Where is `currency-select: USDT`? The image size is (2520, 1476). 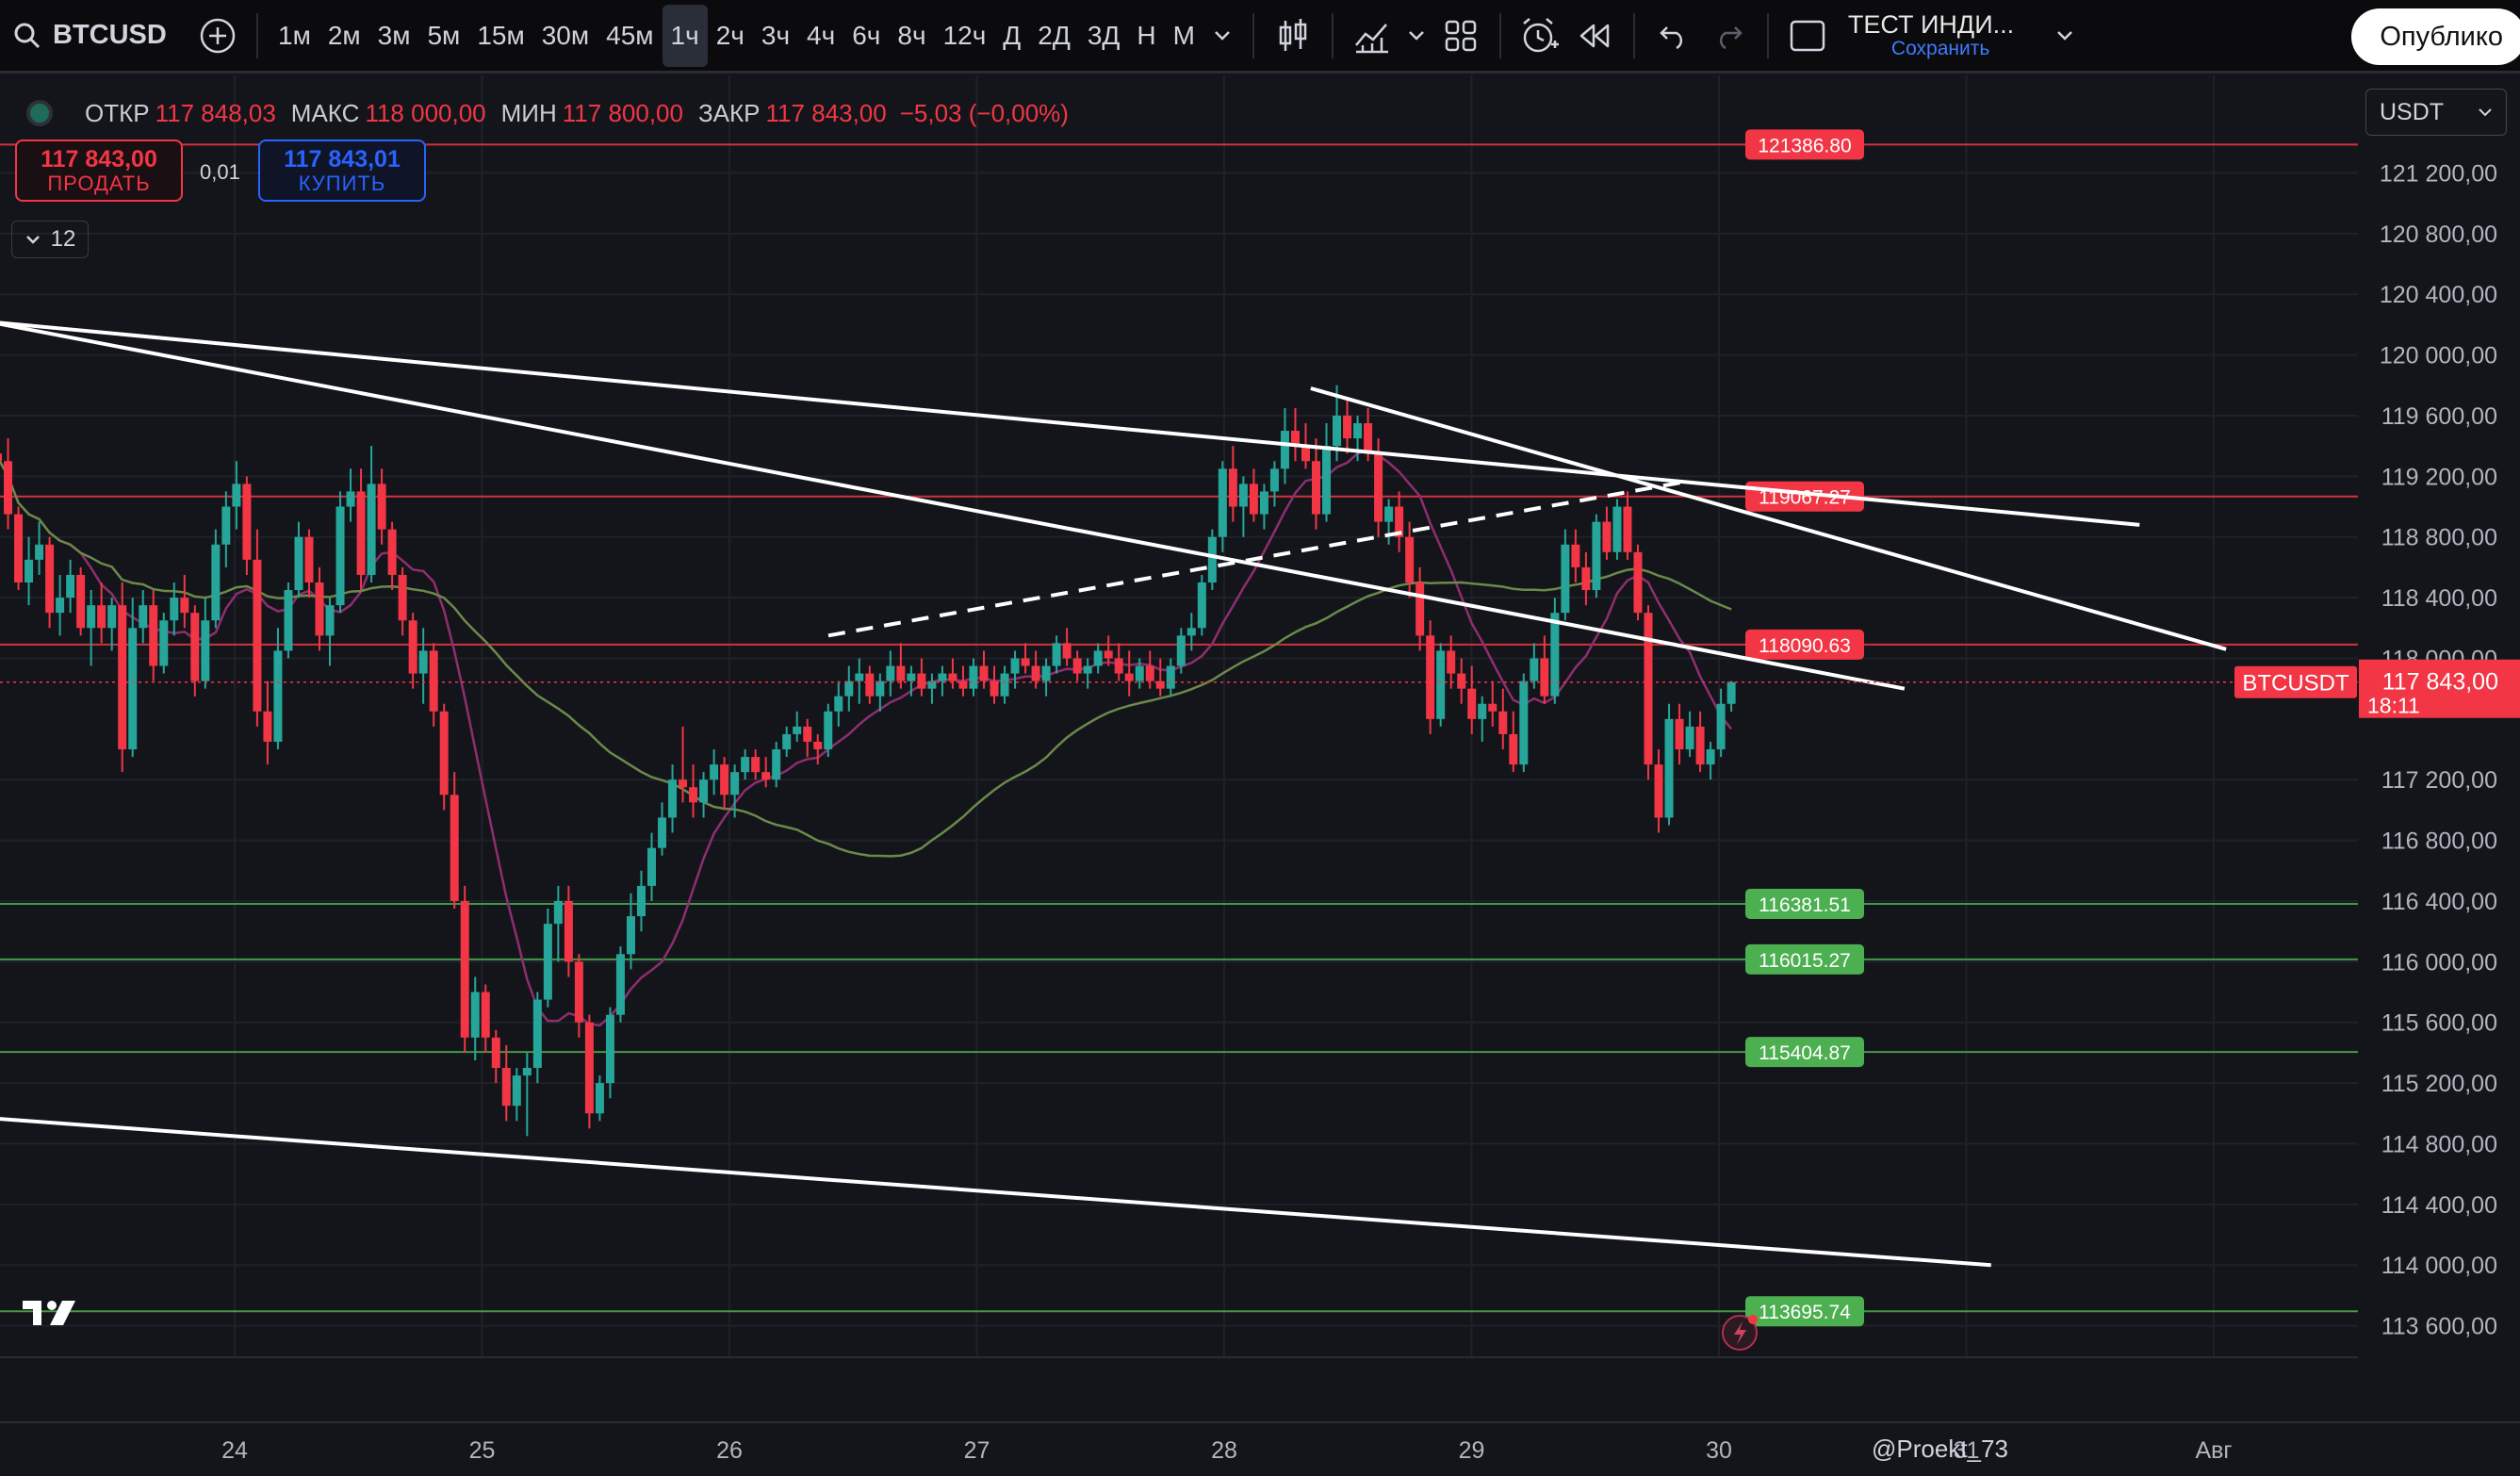 currency-select: USDT is located at coordinates (2436, 112).